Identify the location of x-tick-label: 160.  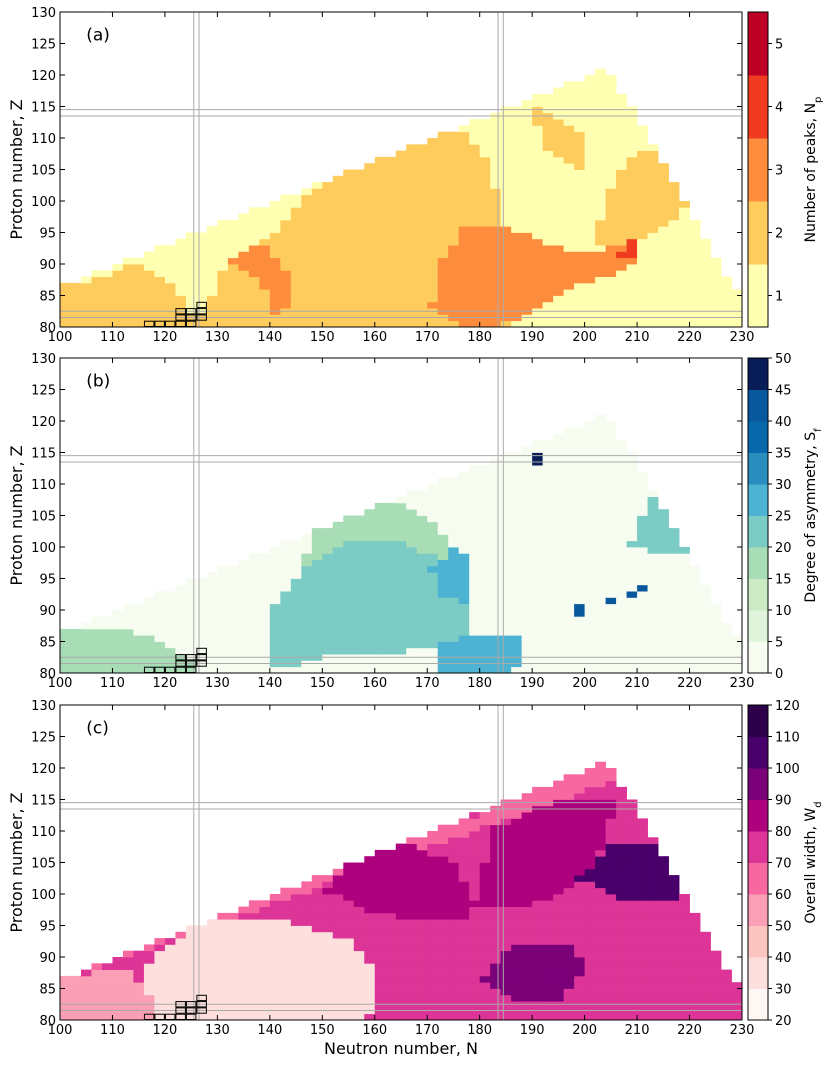
(374, 683).